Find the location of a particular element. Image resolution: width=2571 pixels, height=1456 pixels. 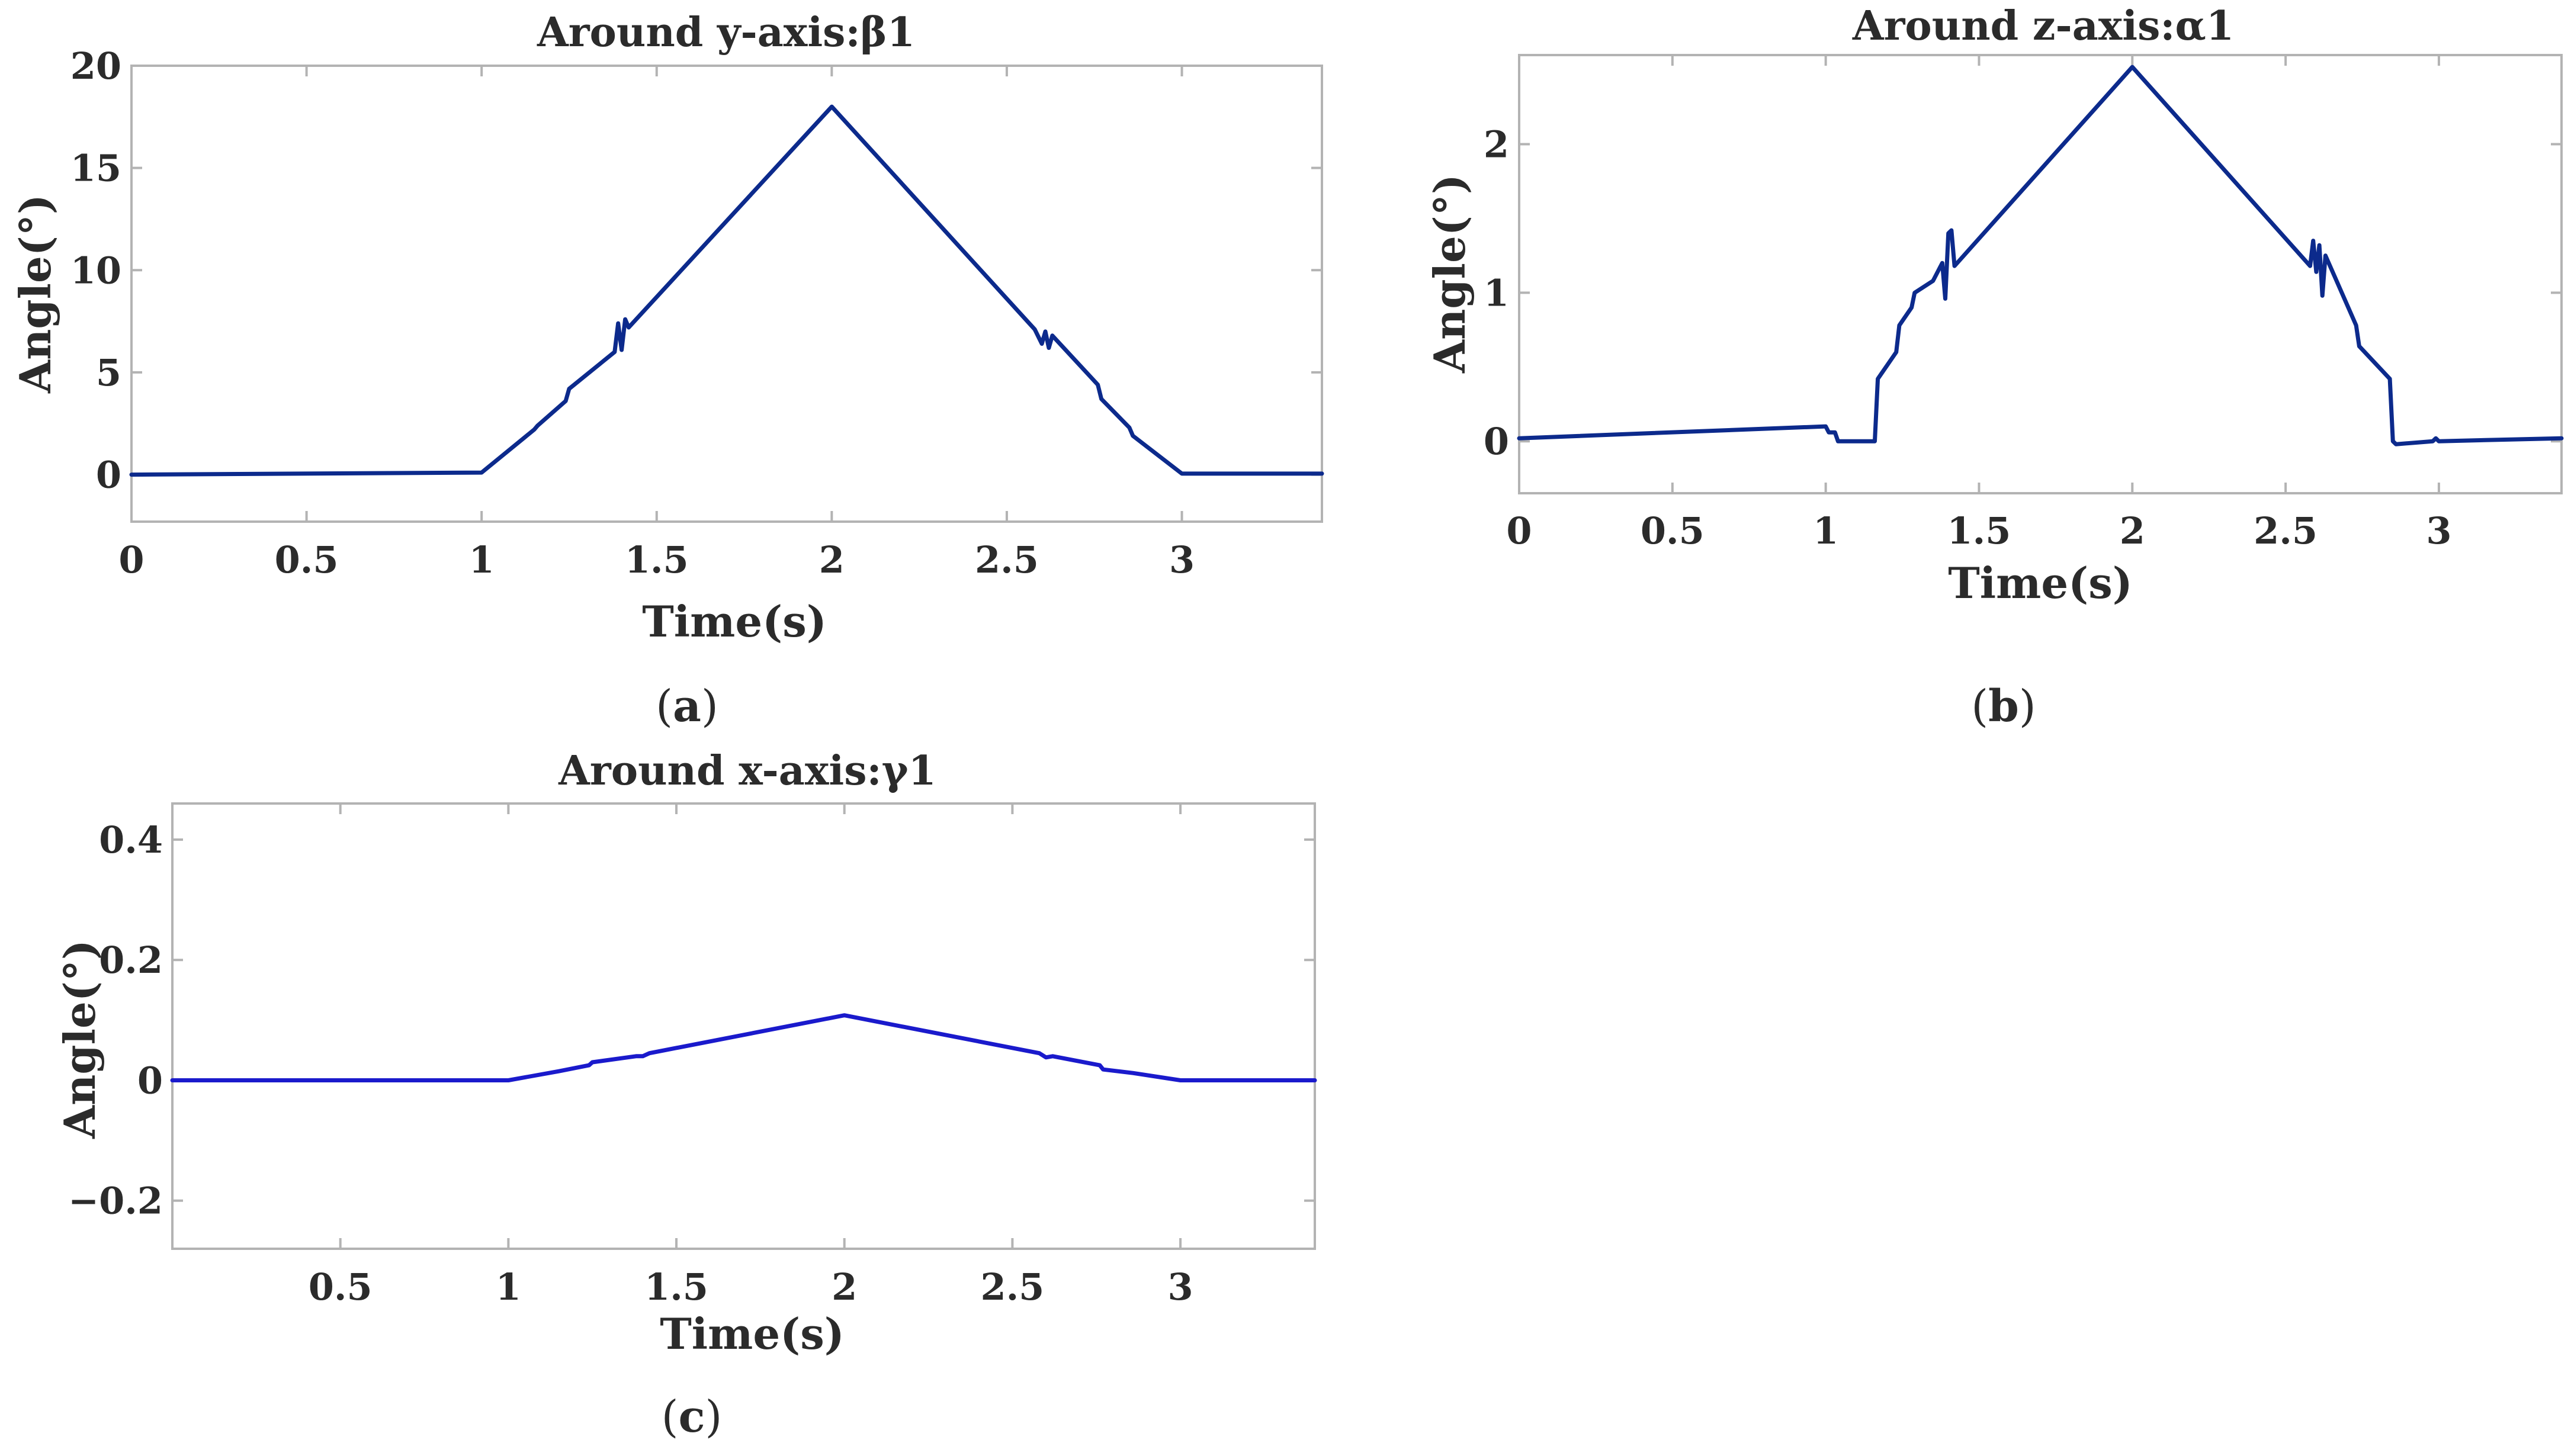

chart-c-series-line is located at coordinates (743, 1047).